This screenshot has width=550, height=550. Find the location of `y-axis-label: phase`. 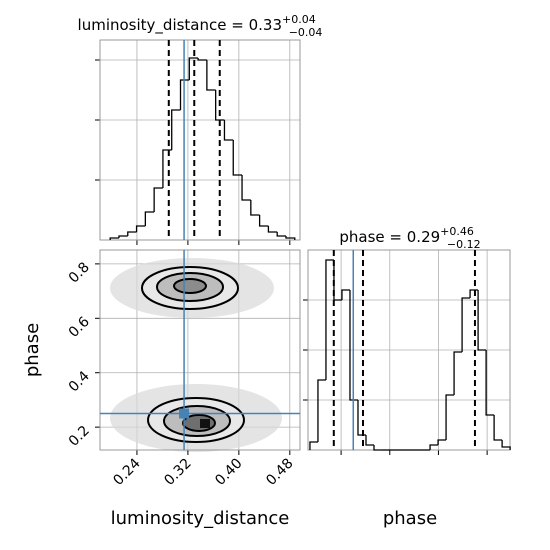

y-axis-label: phase is located at coordinates (32, 350).